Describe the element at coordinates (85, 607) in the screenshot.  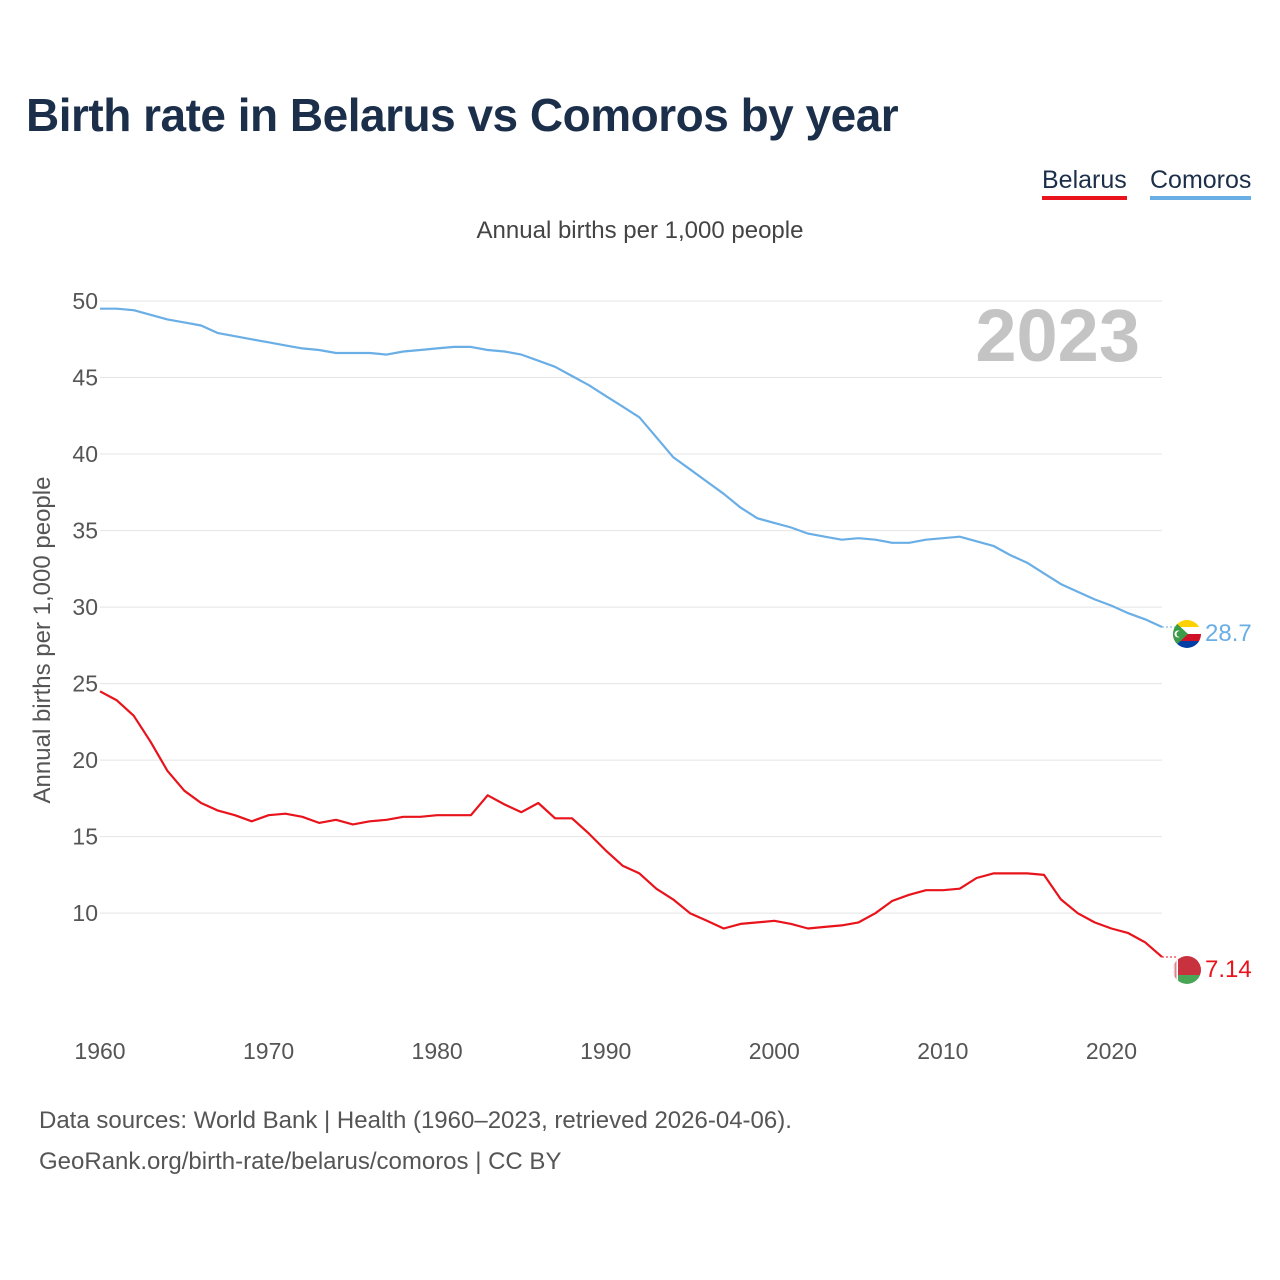
I see `y-tick-label: 30` at that location.